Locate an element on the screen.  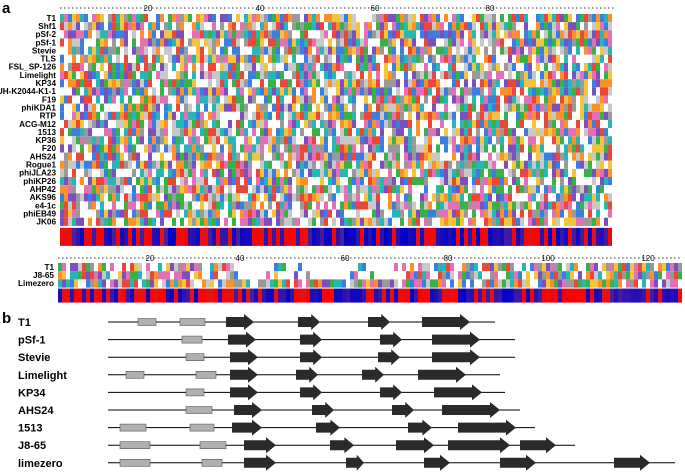
genome-map-row is located at coordinates (321, 427).